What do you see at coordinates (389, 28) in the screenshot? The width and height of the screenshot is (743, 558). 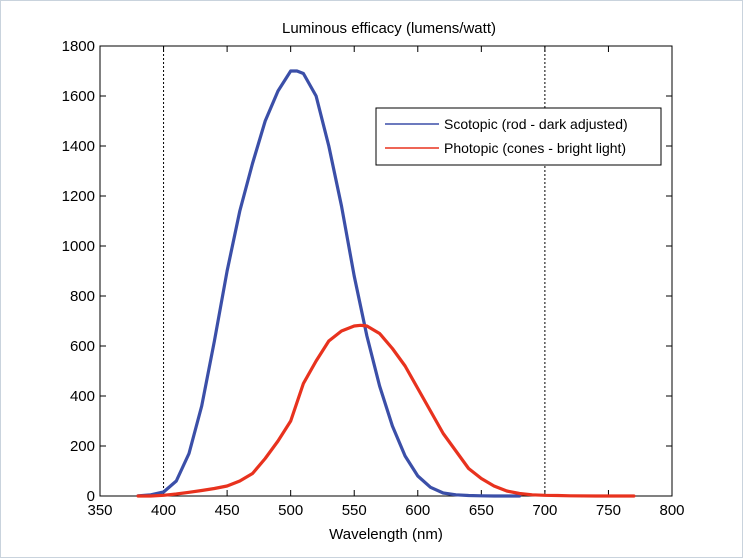 I see `chart-title: Luminous efficacy (lumens/watt)` at bounding box center [389, 28].